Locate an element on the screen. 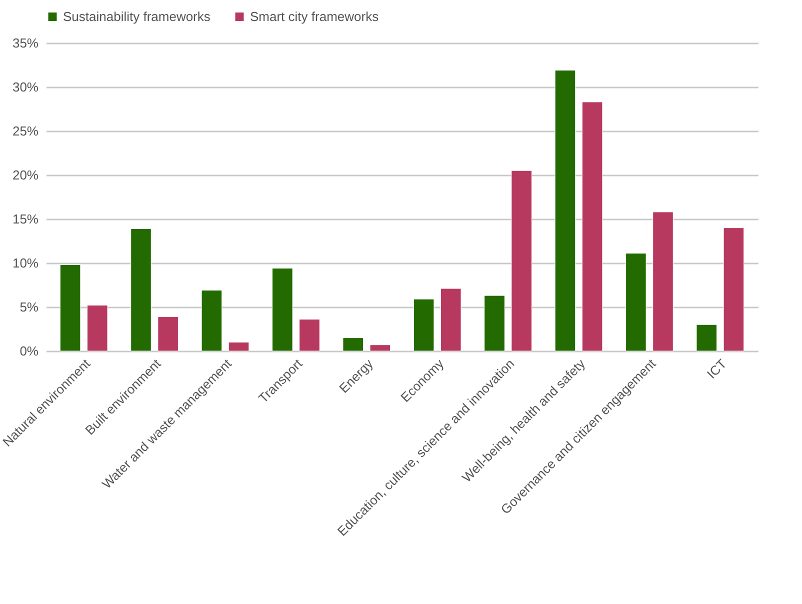 The height and width of the screenshot is (604, 802). y-tick-label: 10% is located at coordinates (25, 263).